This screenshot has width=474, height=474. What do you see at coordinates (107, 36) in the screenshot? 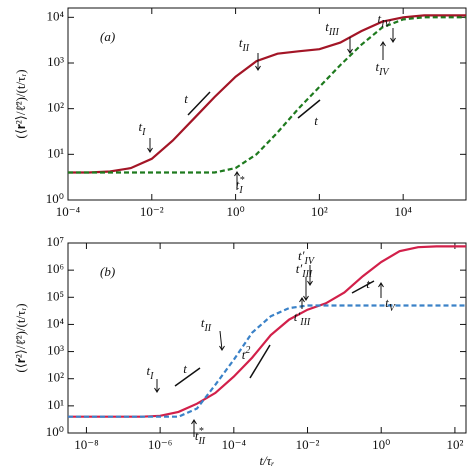
I see `panel-label: (a)` at bounding box center [107, 36].